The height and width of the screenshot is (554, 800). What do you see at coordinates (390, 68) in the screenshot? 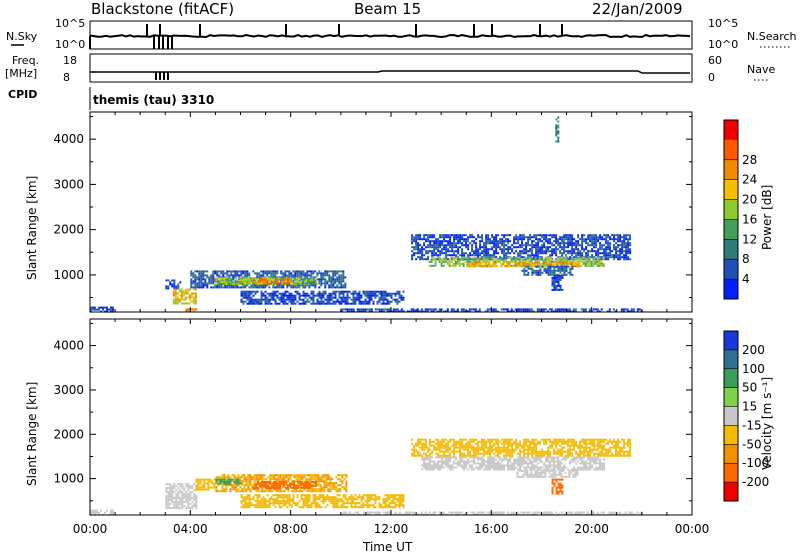
I see `freq-panel: Freq. [MHz] 18 8 60 0 Nave` at bounding box center [390, 68].